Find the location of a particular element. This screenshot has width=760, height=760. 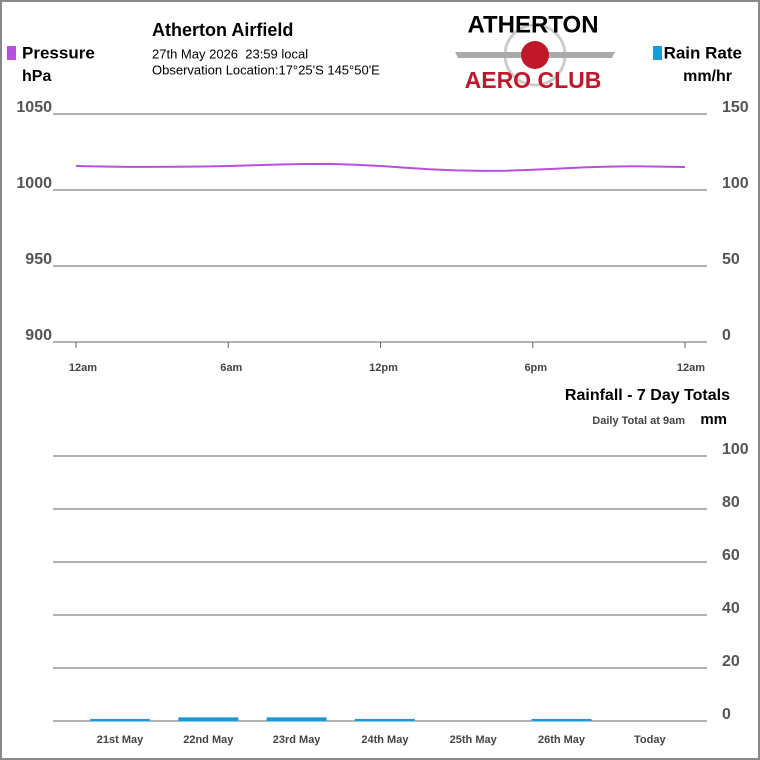

y-tick-label: 80 is located at coordinates (731, 502).